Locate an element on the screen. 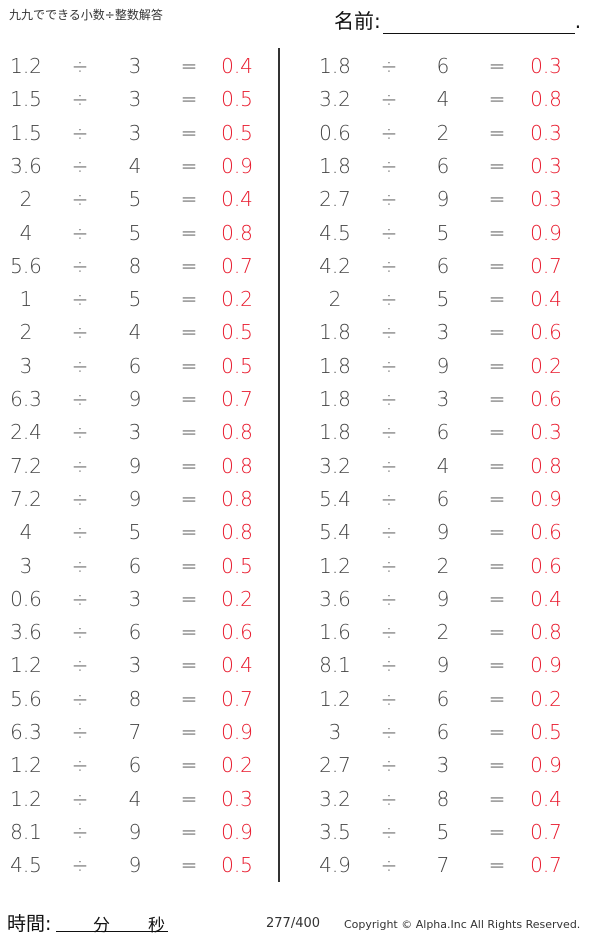 The width and height of the screenshot is (600, 938). answer: 0.7 is located at coordinates (546, 265).